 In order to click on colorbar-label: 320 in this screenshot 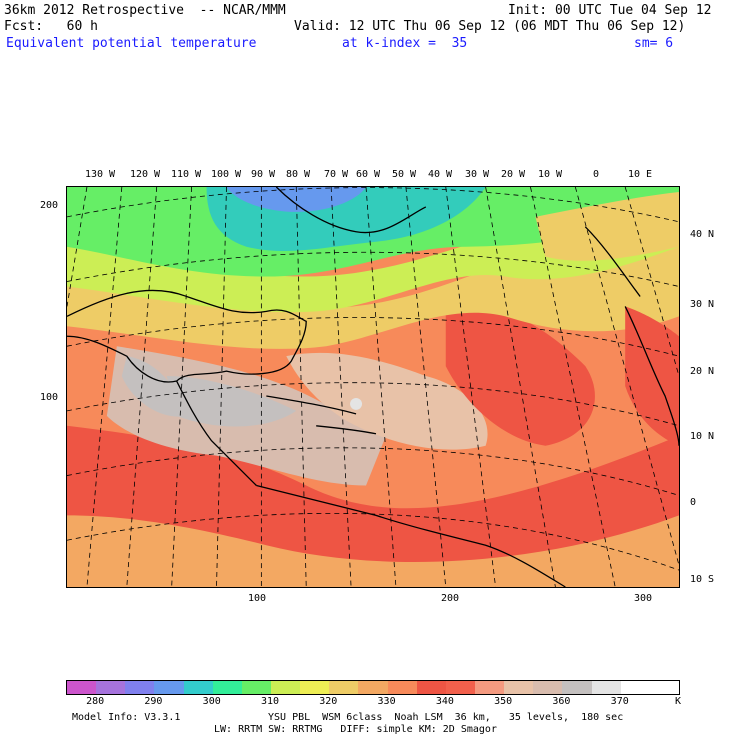, I will do `click(328, 701)`.